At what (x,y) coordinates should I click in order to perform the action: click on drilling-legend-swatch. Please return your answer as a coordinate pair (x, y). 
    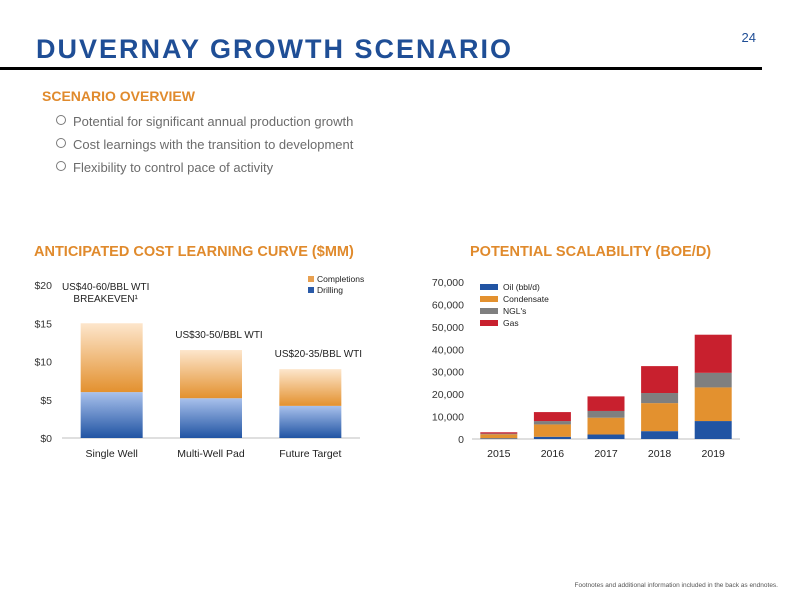
    Looking at the image, I should click on (311, 290).